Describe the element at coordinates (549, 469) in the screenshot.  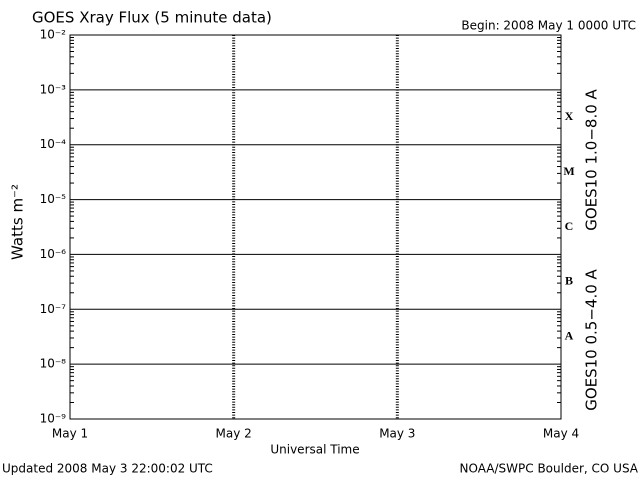
I see `footer-right: NOAA/SWPC Boulder, CO USA` at that location.